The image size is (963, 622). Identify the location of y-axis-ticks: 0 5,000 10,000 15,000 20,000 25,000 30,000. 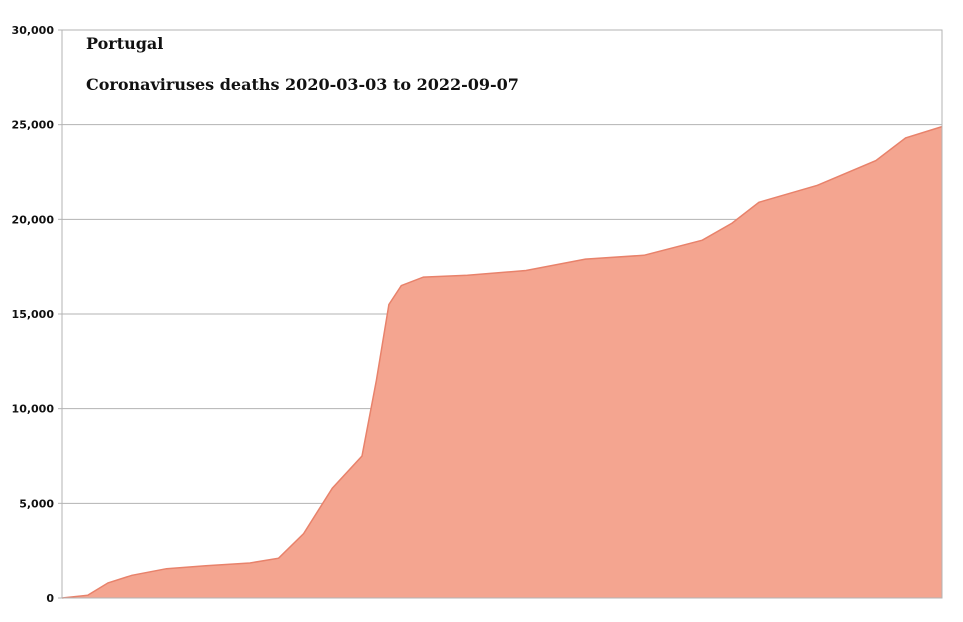
(37, 314).